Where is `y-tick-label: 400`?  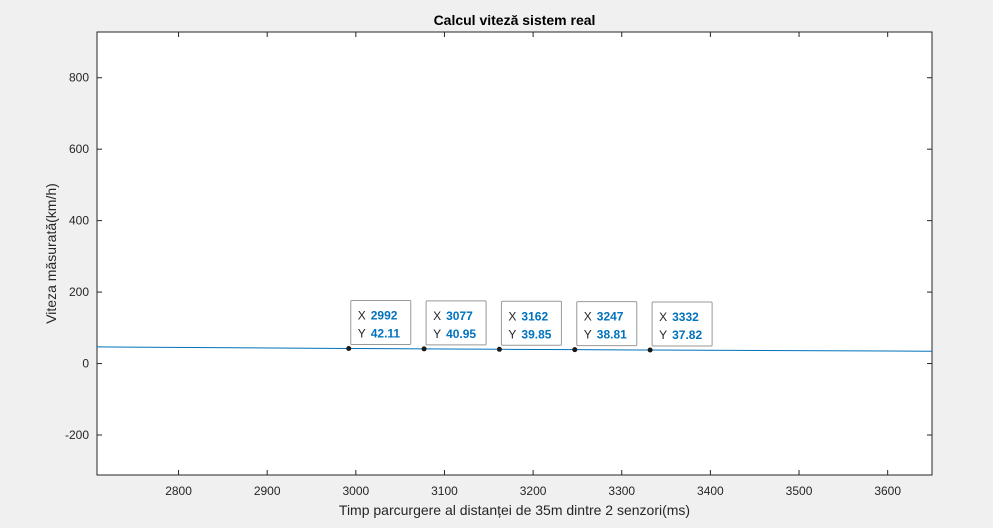 y-tick-label: 400 is located at coordinates (79, 221).